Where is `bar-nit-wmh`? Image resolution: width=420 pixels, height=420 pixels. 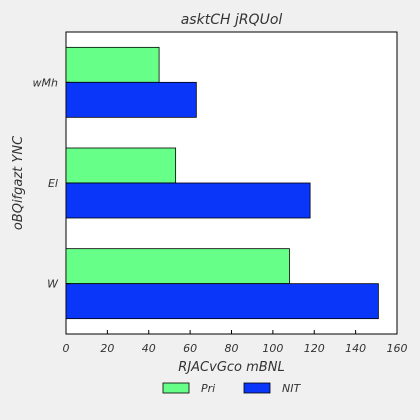
bar-nit-wmh is located at coordinates (131, 99).